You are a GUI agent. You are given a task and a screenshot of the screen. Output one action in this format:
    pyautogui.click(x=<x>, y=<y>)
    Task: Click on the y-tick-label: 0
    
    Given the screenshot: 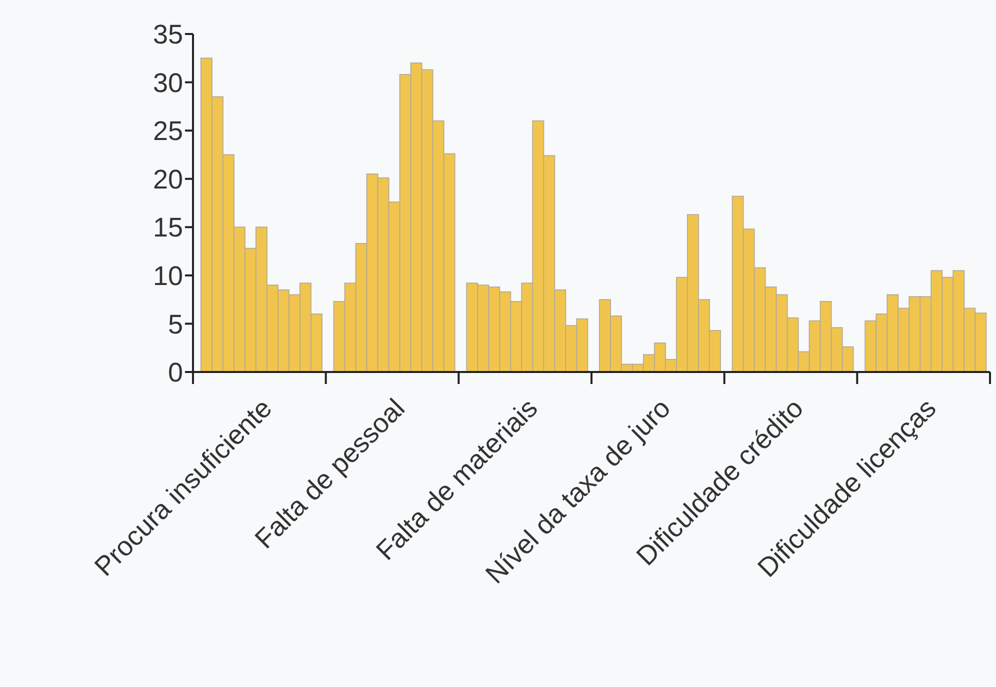 What is the action you would take?
    pyautogui.click(x=175, y=373)
    